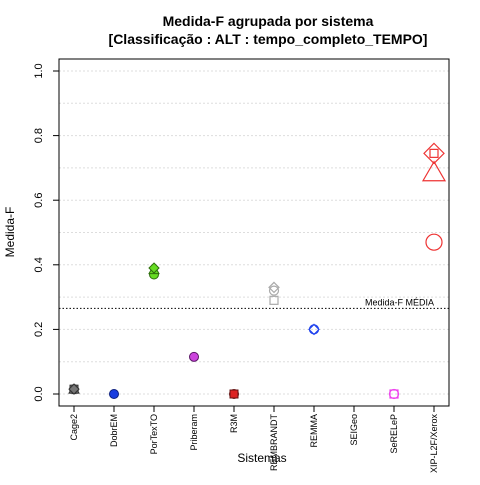  I want to click on y-tick-label: 0.6, so click(39, 200).